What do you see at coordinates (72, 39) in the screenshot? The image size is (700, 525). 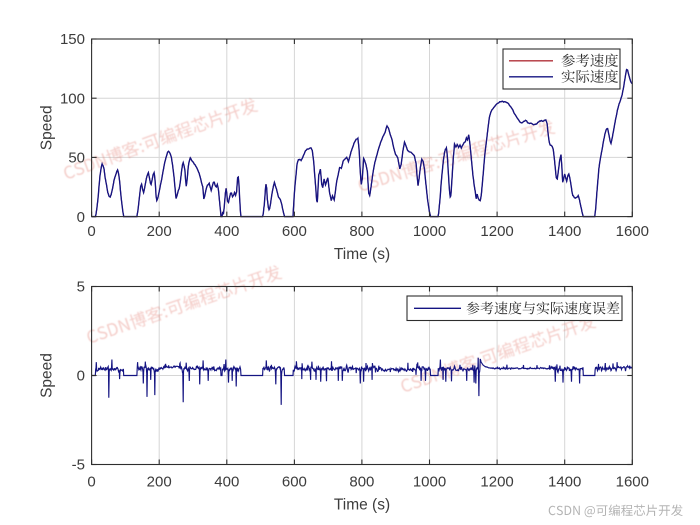 I see `svg-text: 150` at bounding box center [72, 39].